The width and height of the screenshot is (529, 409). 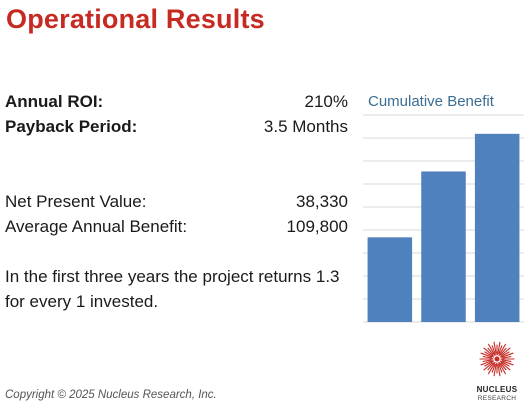 I want to click on annual-roi-label: Annual ROI:, so click(x=54, y=101).